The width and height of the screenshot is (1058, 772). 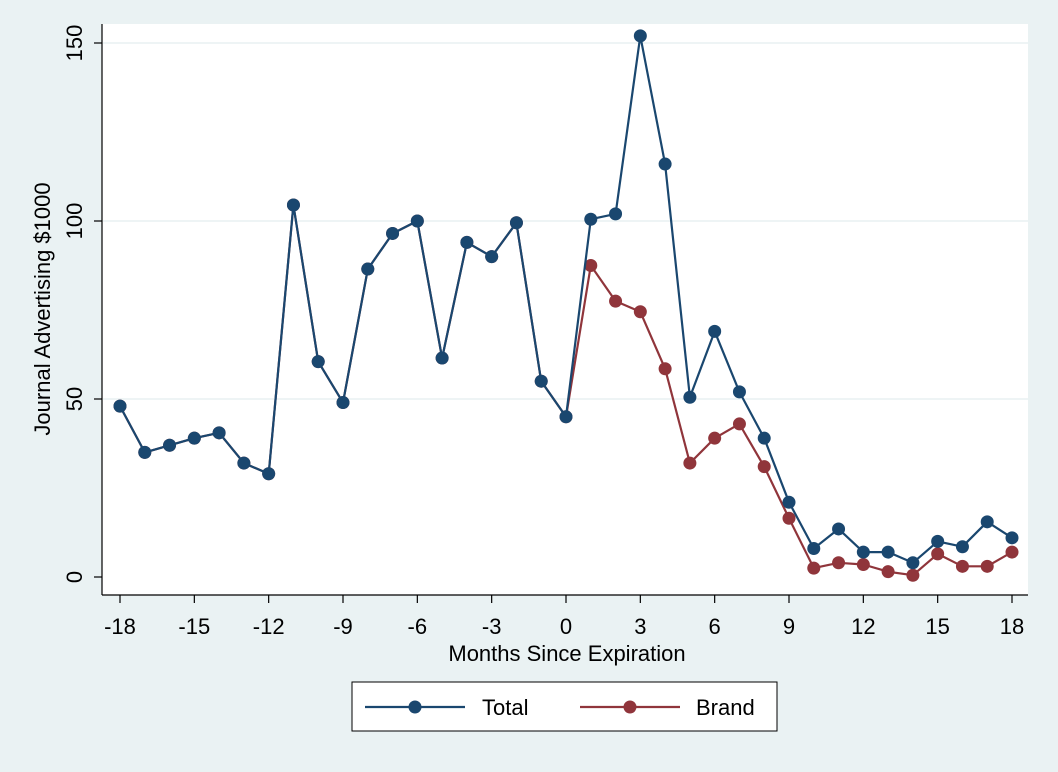 I want to click on x-tick-label: -15, so click(x=194, y=626).